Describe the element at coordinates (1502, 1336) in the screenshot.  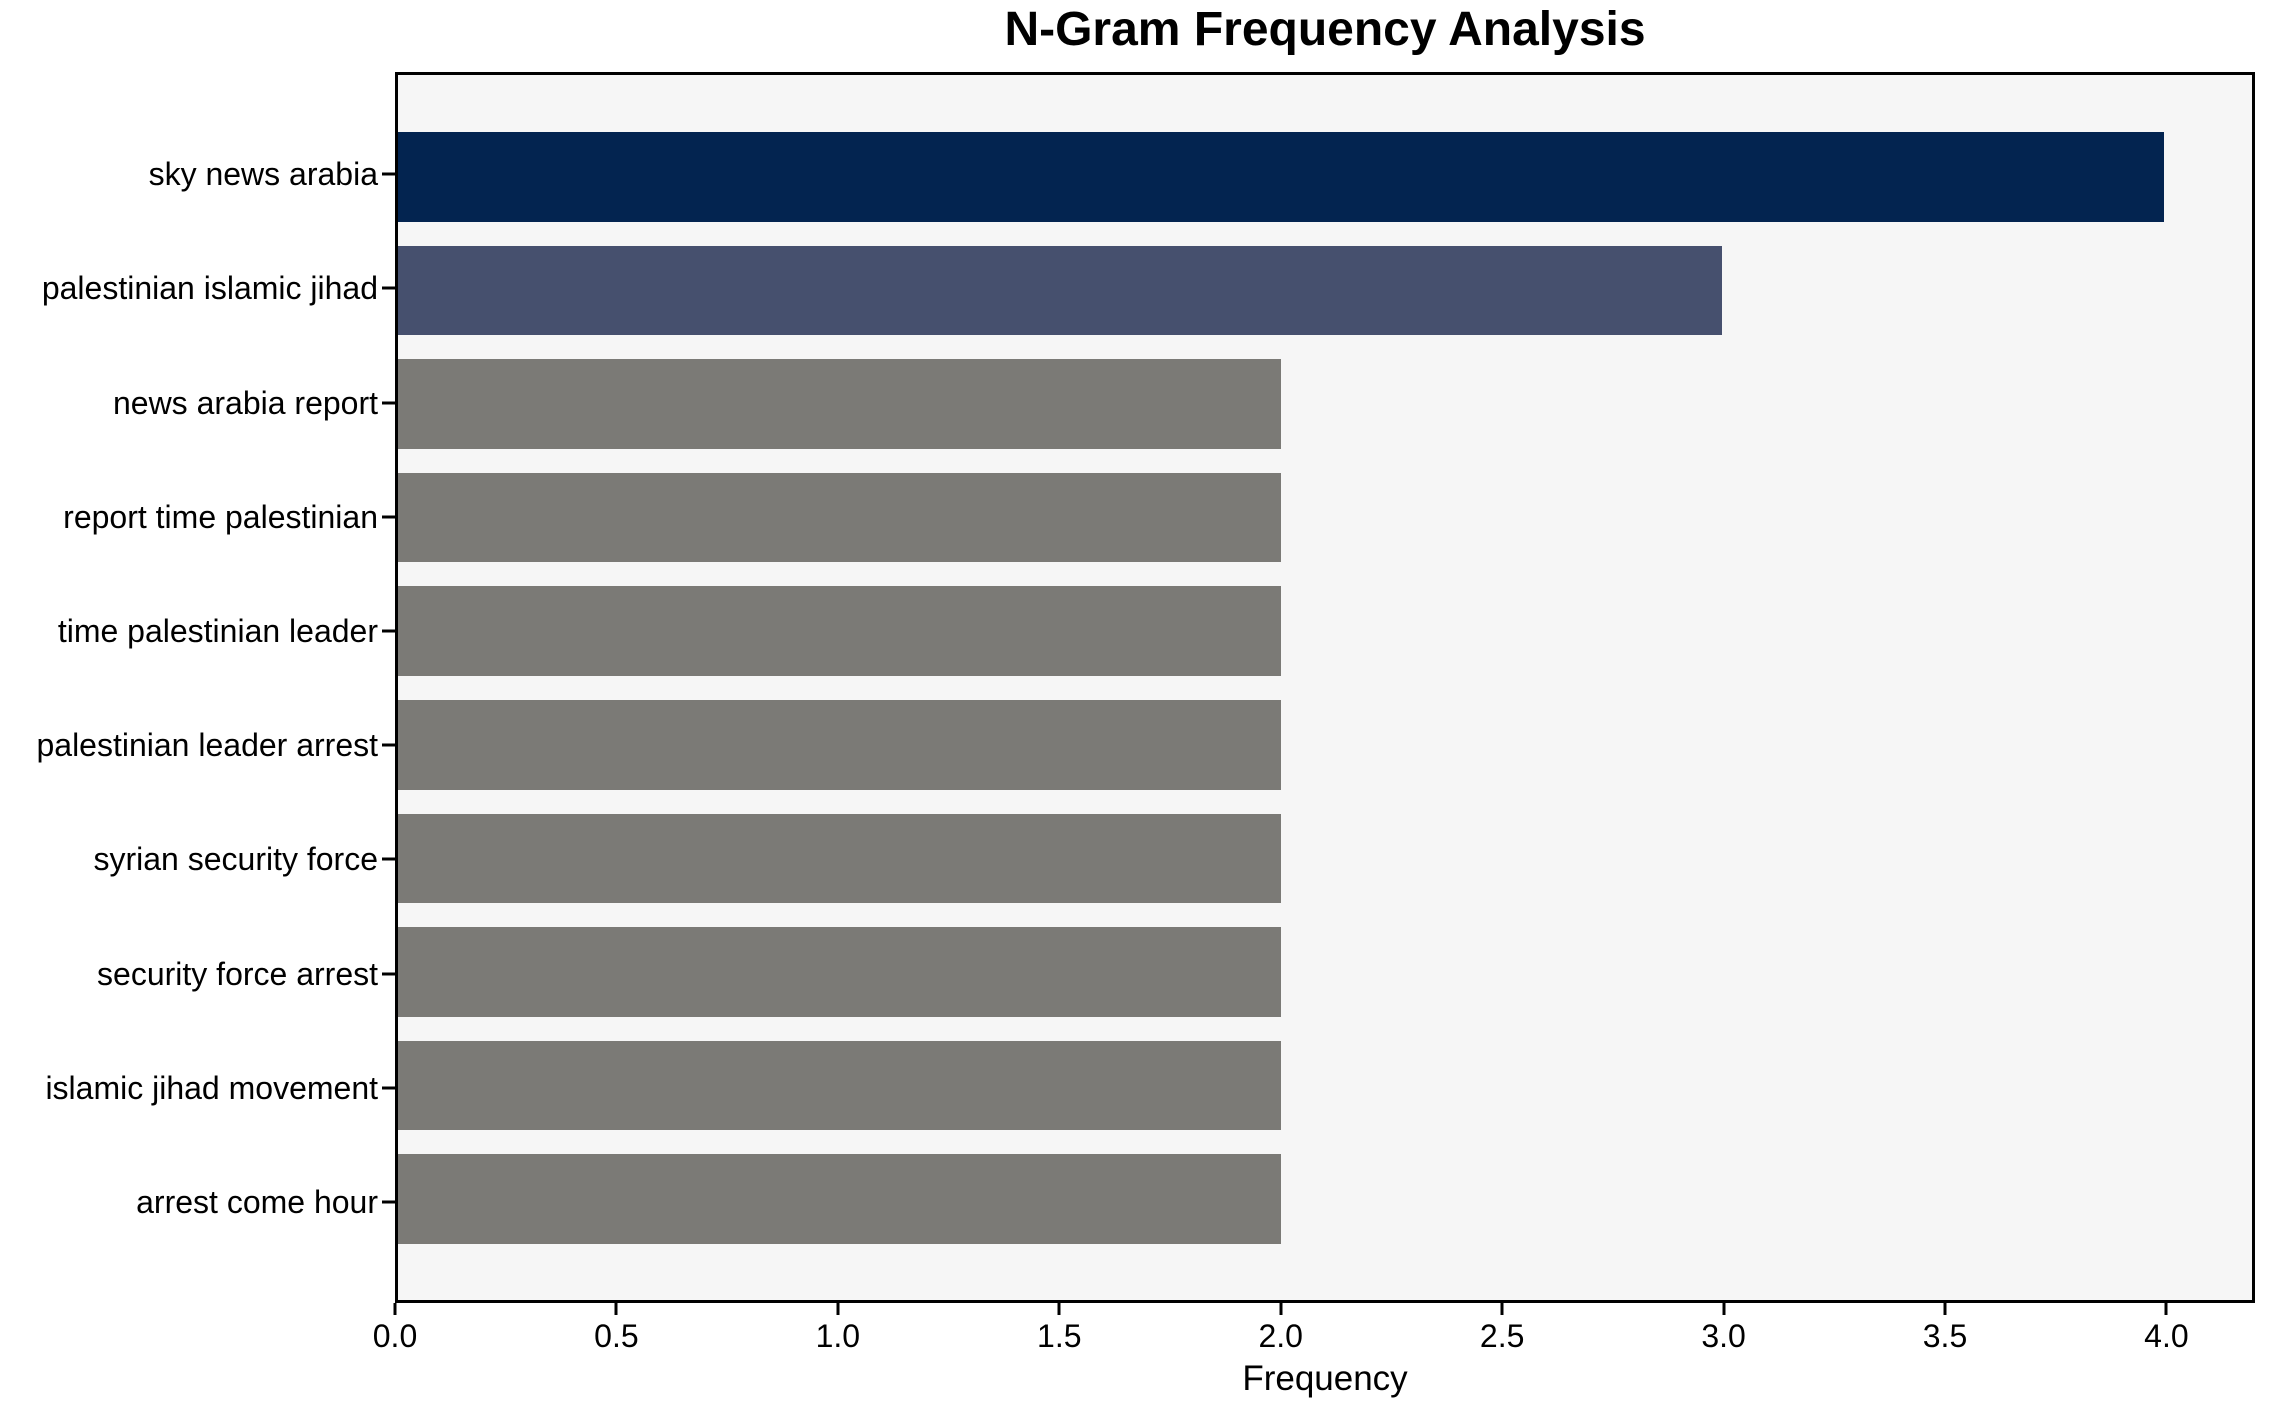
I see `x-tick-label: 2.5` at that location.